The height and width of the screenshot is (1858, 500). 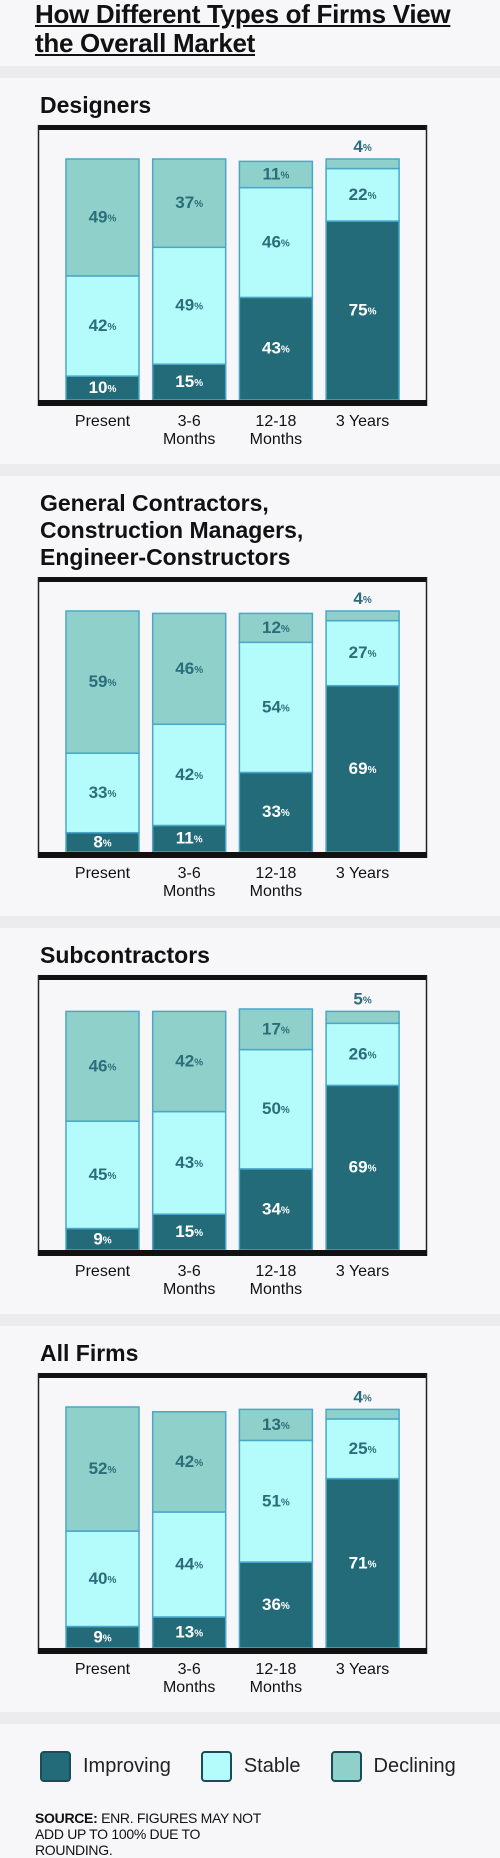 I want to click on value-label: 36%, so click(x=276, y=1605).